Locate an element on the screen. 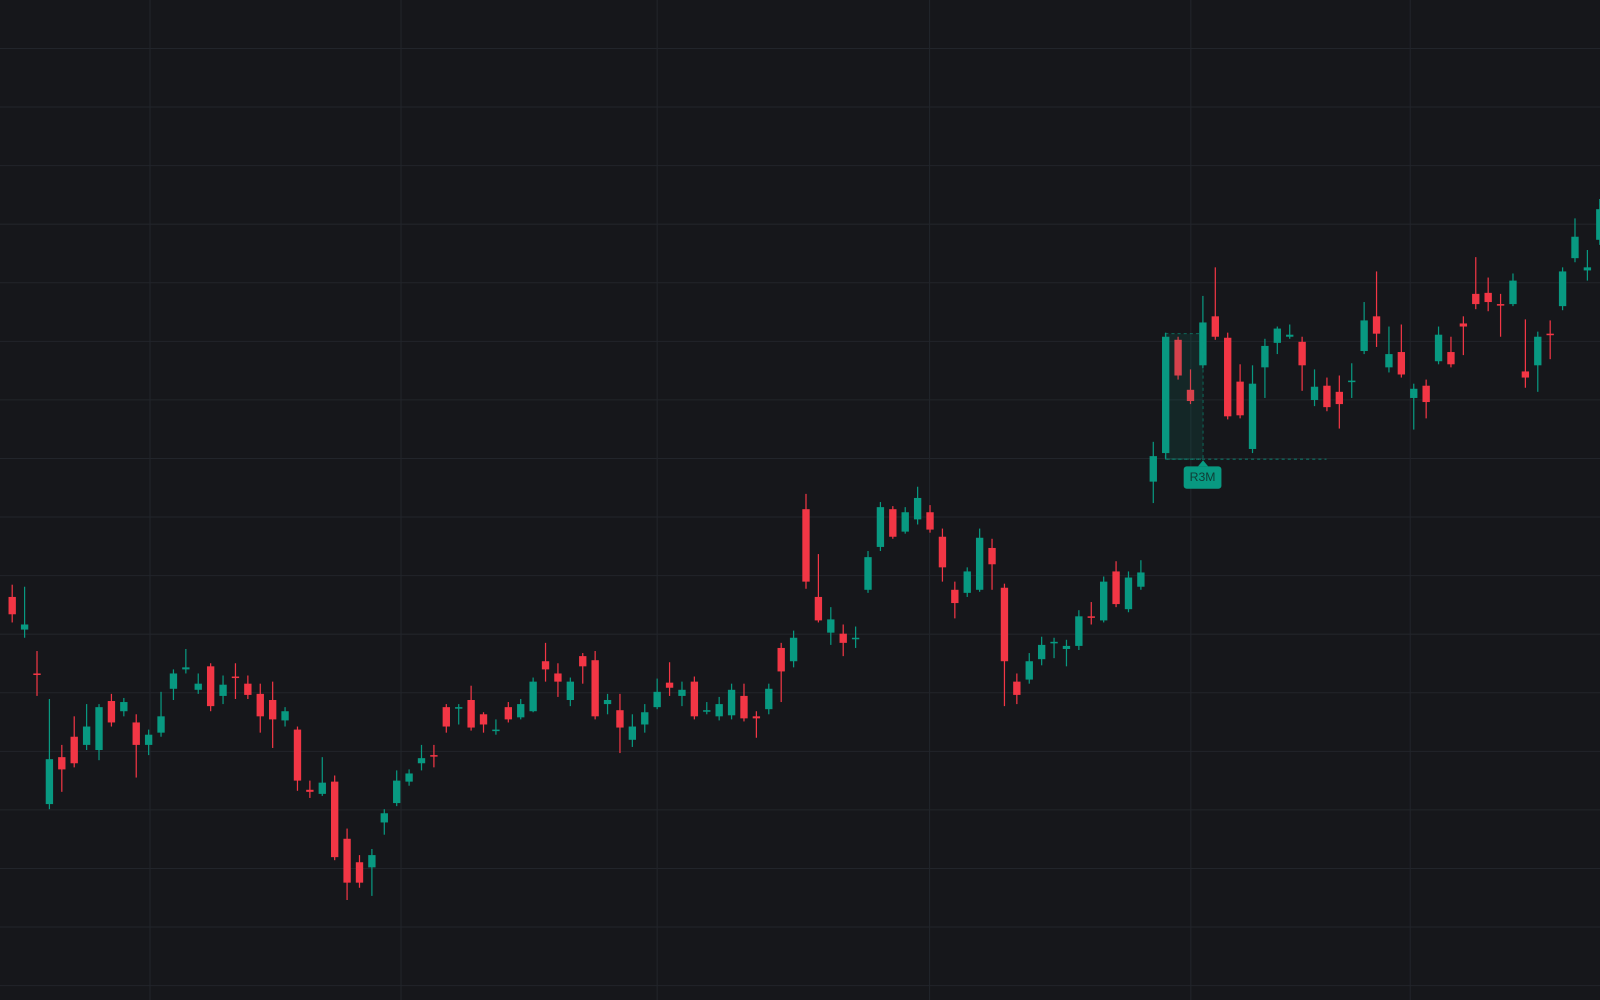 The image size is (1600, 1000). label-box is located at coordinates (1202, 477).